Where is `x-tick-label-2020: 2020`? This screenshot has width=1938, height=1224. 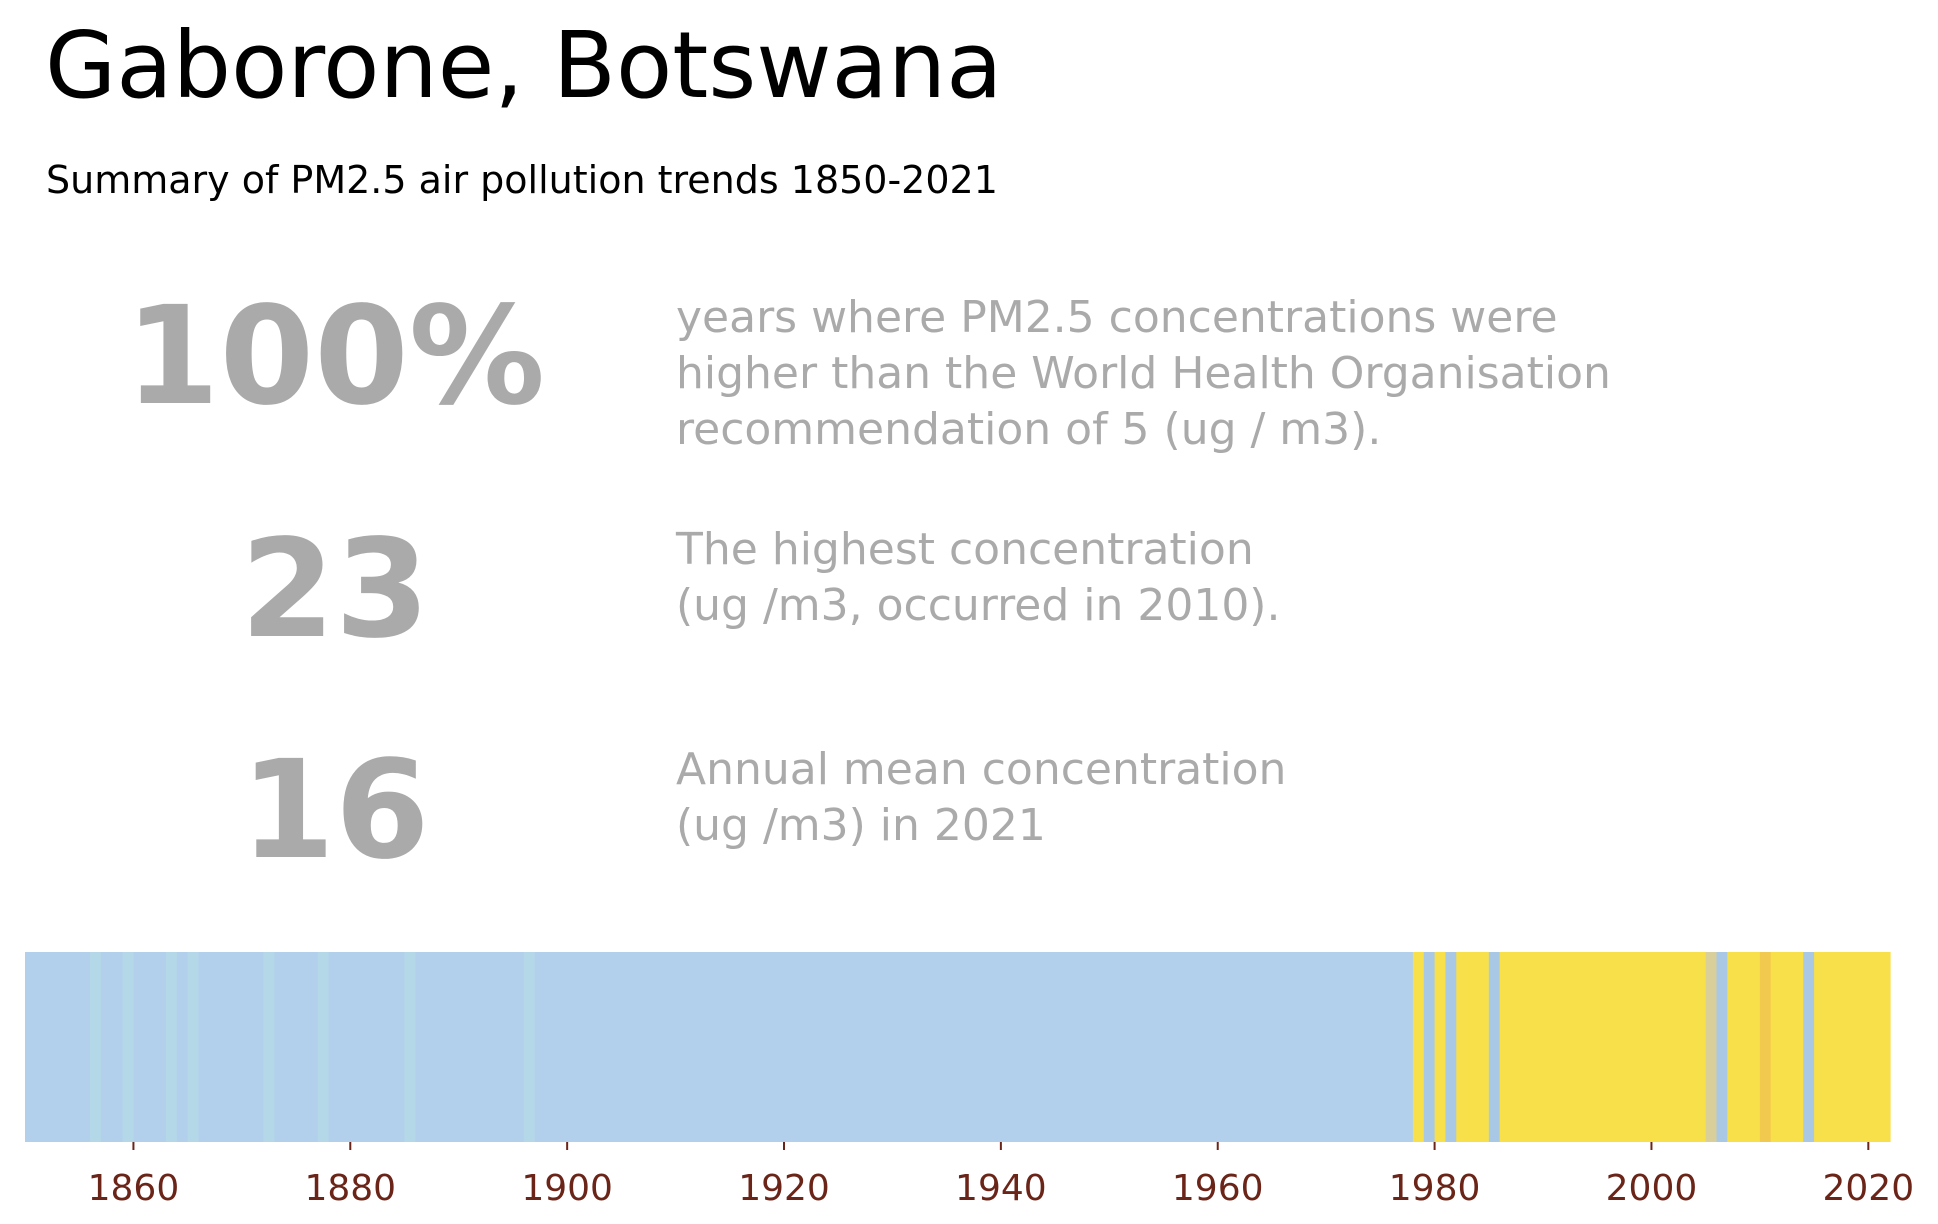 x-tick-label-2020: 2020 is located at coordinates (1869, 1188).